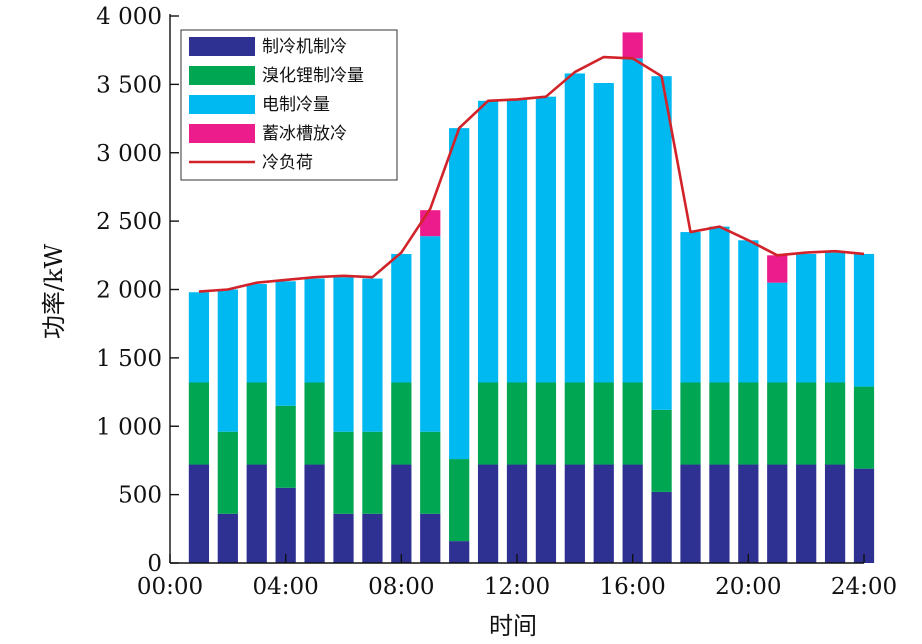 Image resolution: width=922 pixels, height=644 pixels. What do you see at coordinates (140, 496) in the screenshot?
I see `y-tick-label: 500` at bounding box center [140, 496].